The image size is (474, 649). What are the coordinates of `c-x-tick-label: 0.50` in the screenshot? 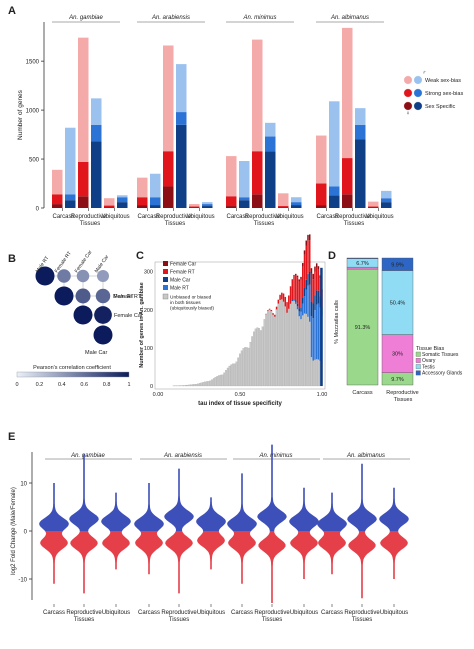 It's located at (240, 395).